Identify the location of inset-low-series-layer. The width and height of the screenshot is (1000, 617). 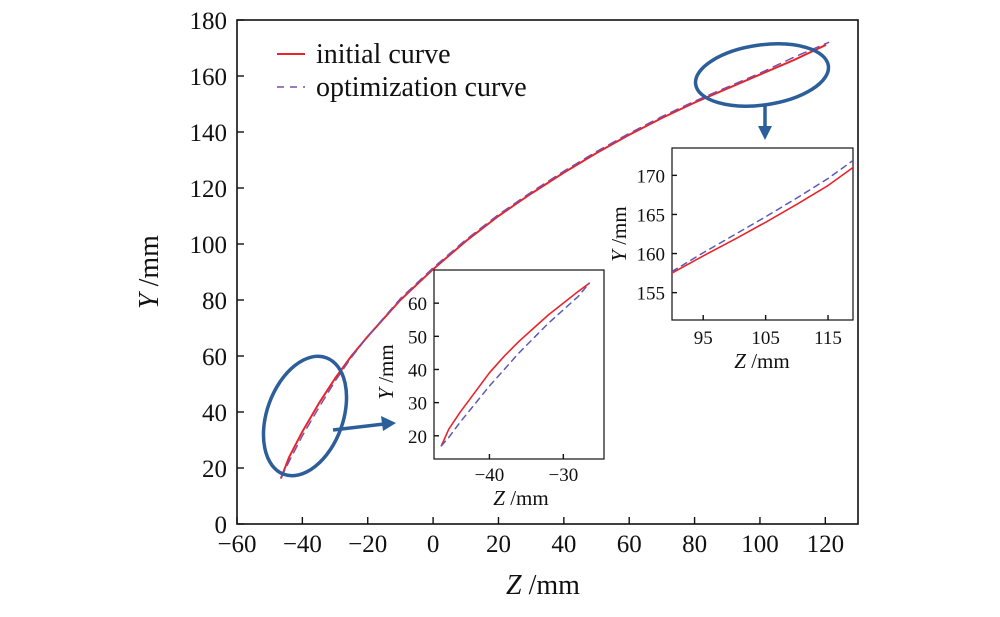
(515, 364).